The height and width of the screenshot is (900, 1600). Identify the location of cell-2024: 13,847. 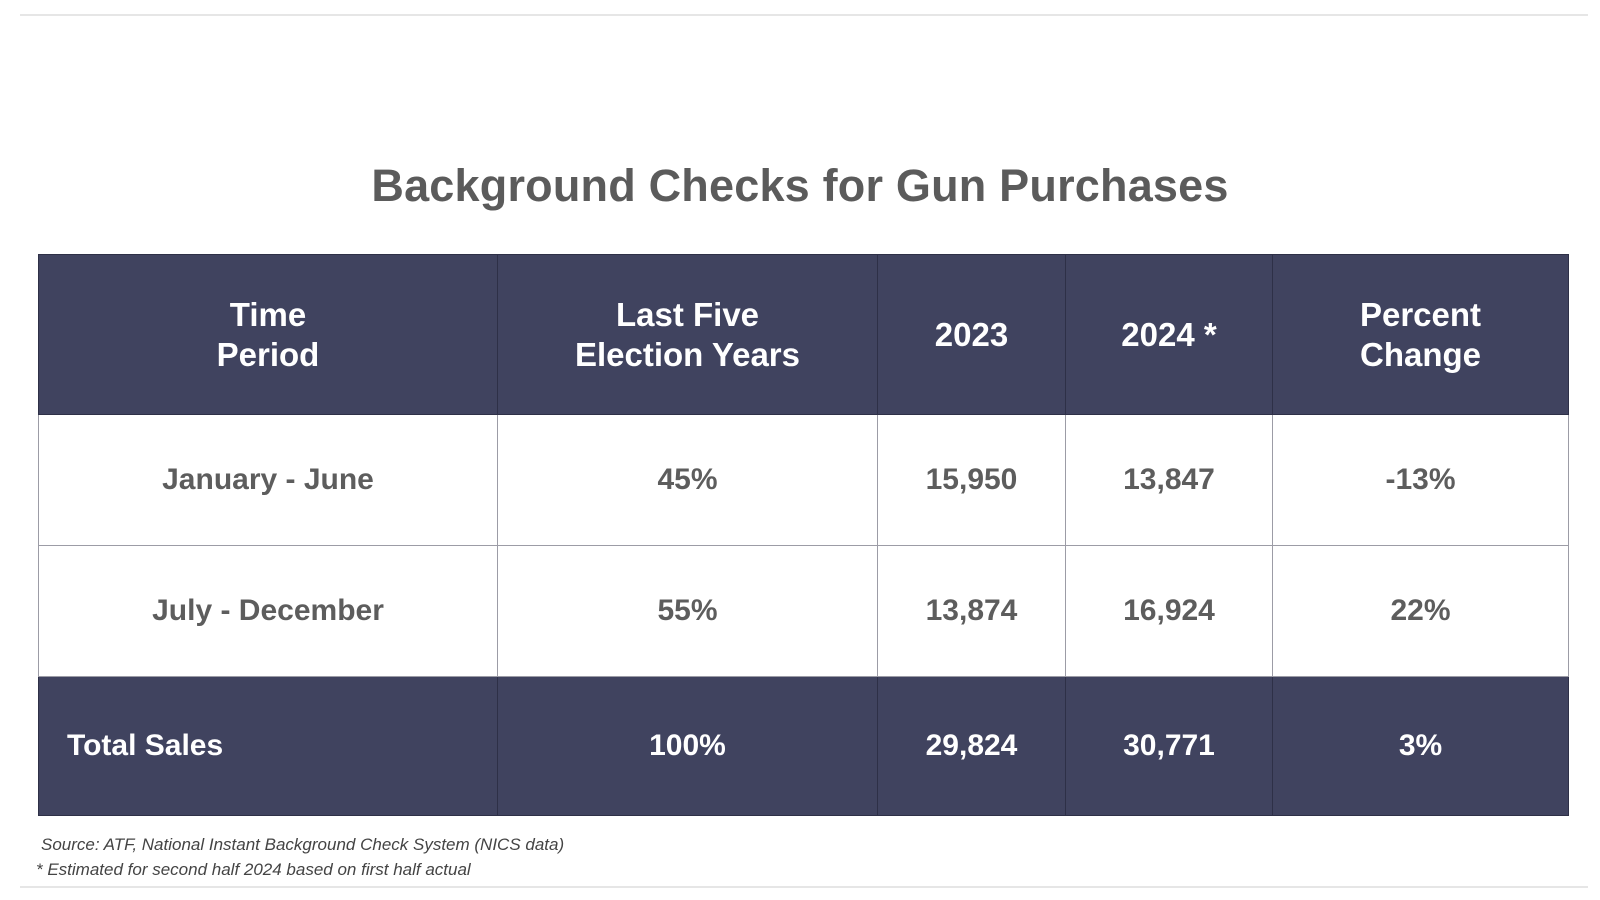
(1169, 480).